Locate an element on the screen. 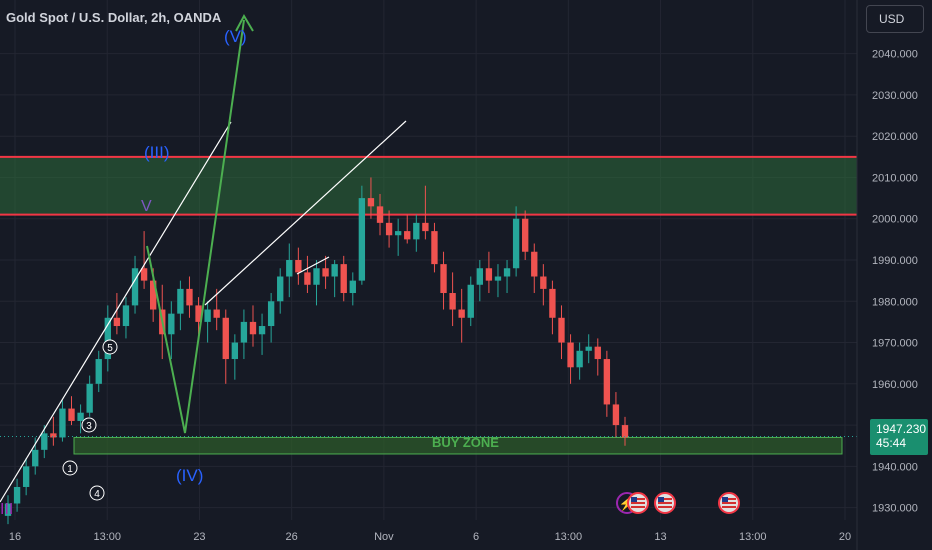  svg-text: 3 is located at coordinates (89, 426).